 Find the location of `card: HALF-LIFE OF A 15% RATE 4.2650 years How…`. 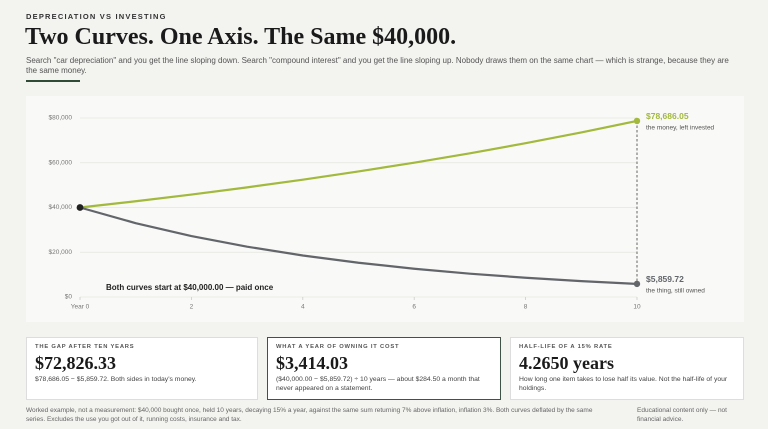

card: HALF-LIFE OF A 15% RATE 4.2650 years How… is located at coordinates (627, 368).